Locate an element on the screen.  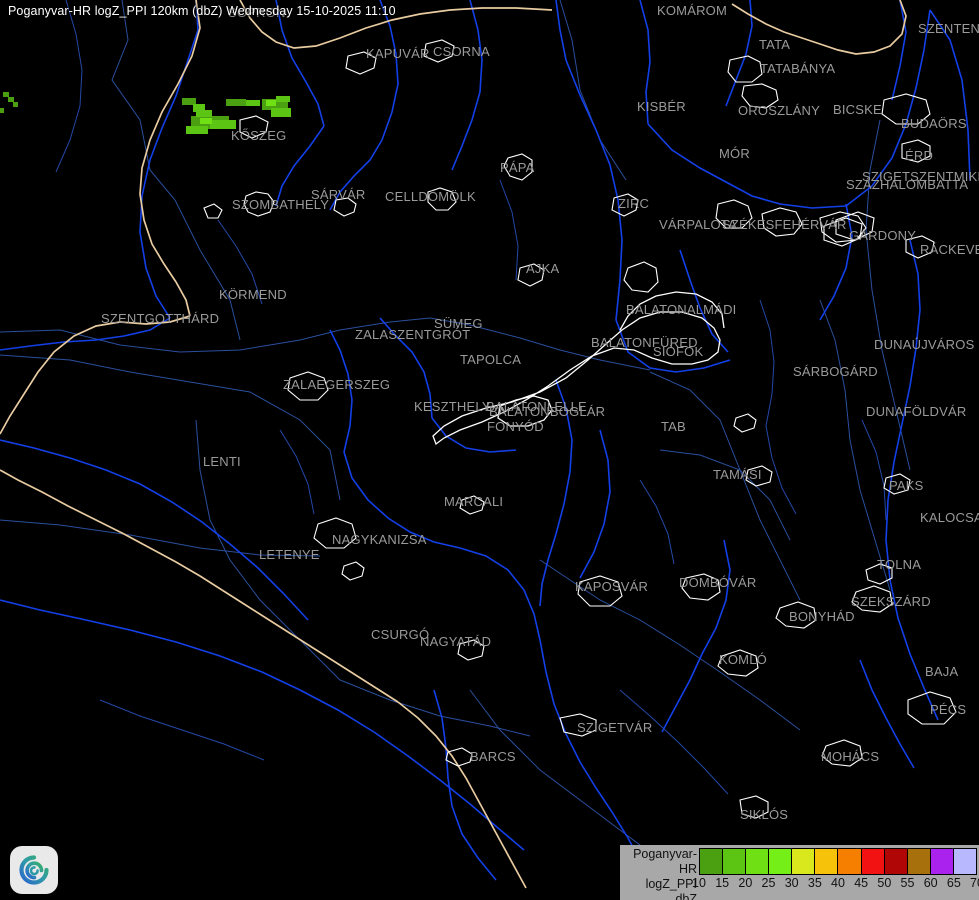
legend-bar-wrap: 10 15 20 25 30 35 40 45 50 55 60 65 70 is located at coordinates (835, 869).